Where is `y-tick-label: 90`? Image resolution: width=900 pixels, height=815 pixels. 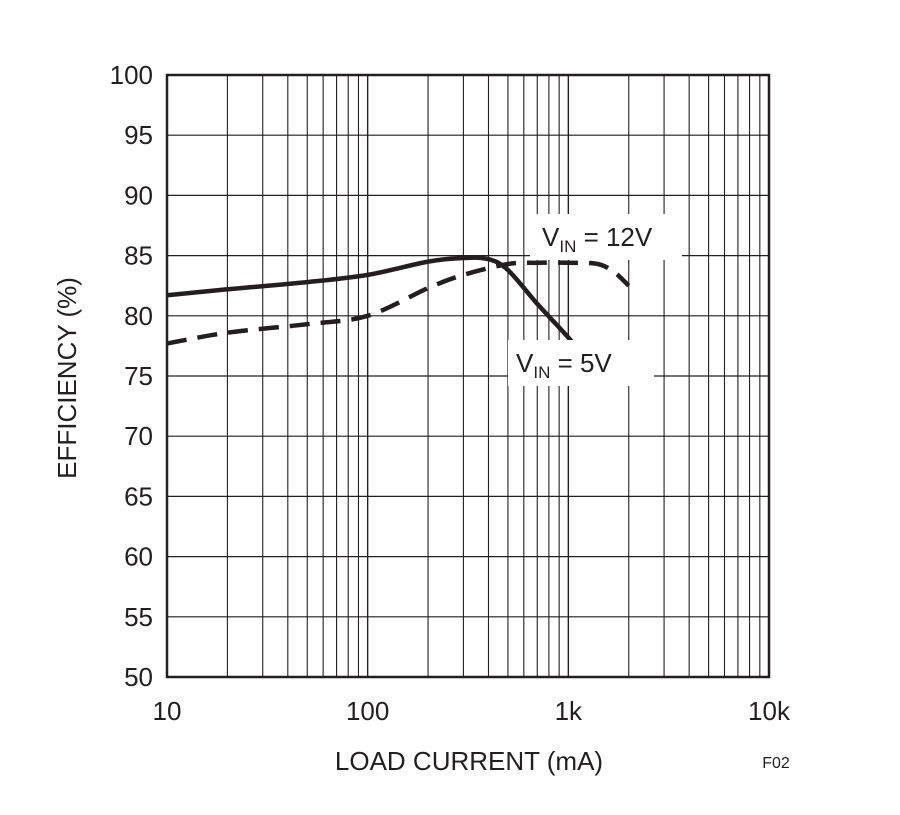 y-tick-label: 90 is located at coordinates (138, 195).